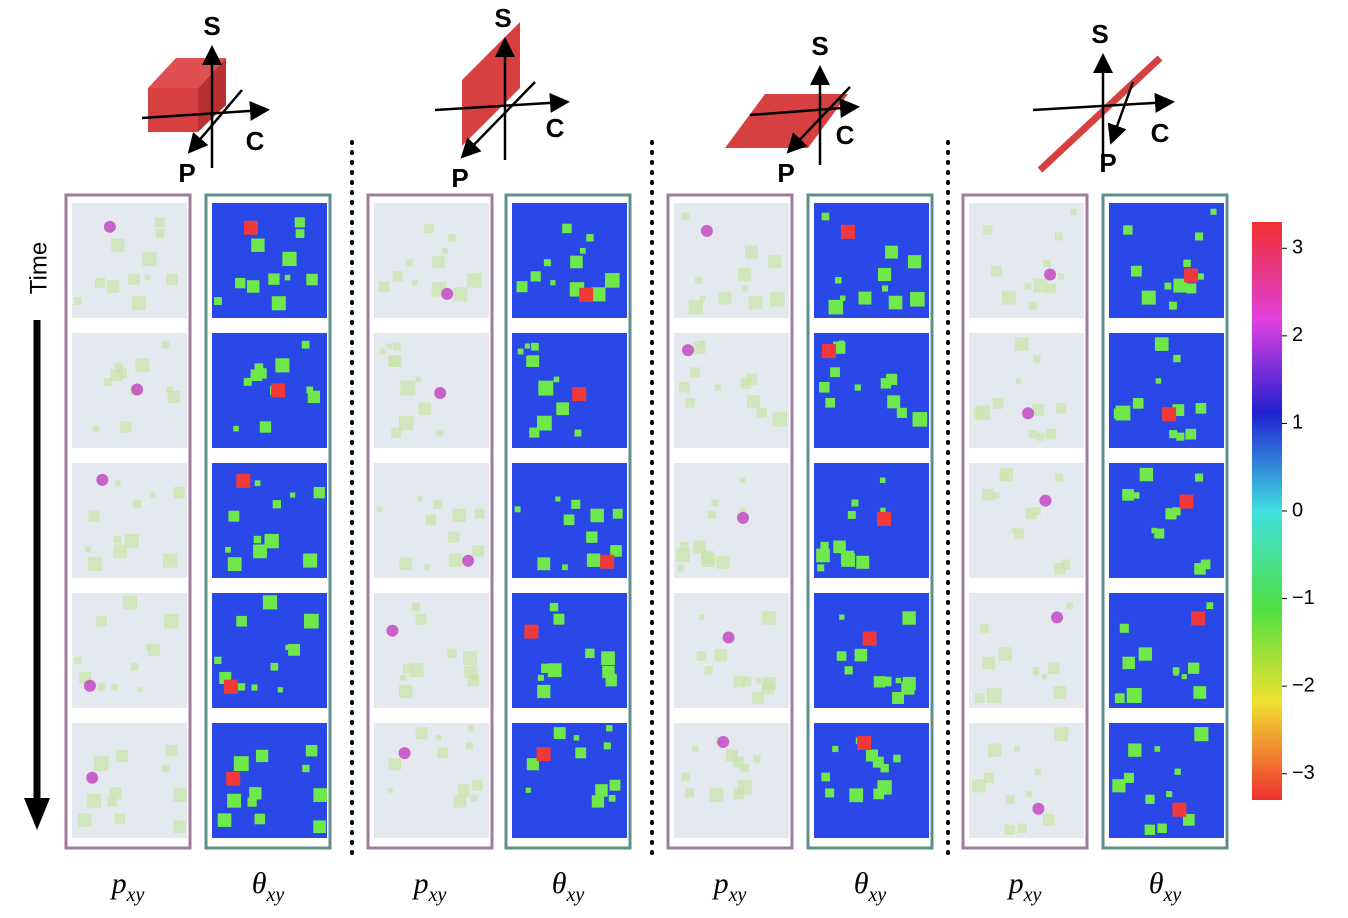 The height and width of the screenshot is (918, 1348). What do you see at coordinates (1156, 883) in the screenshot?
I see `symbol: θ` at bounding box center [1156, 883].